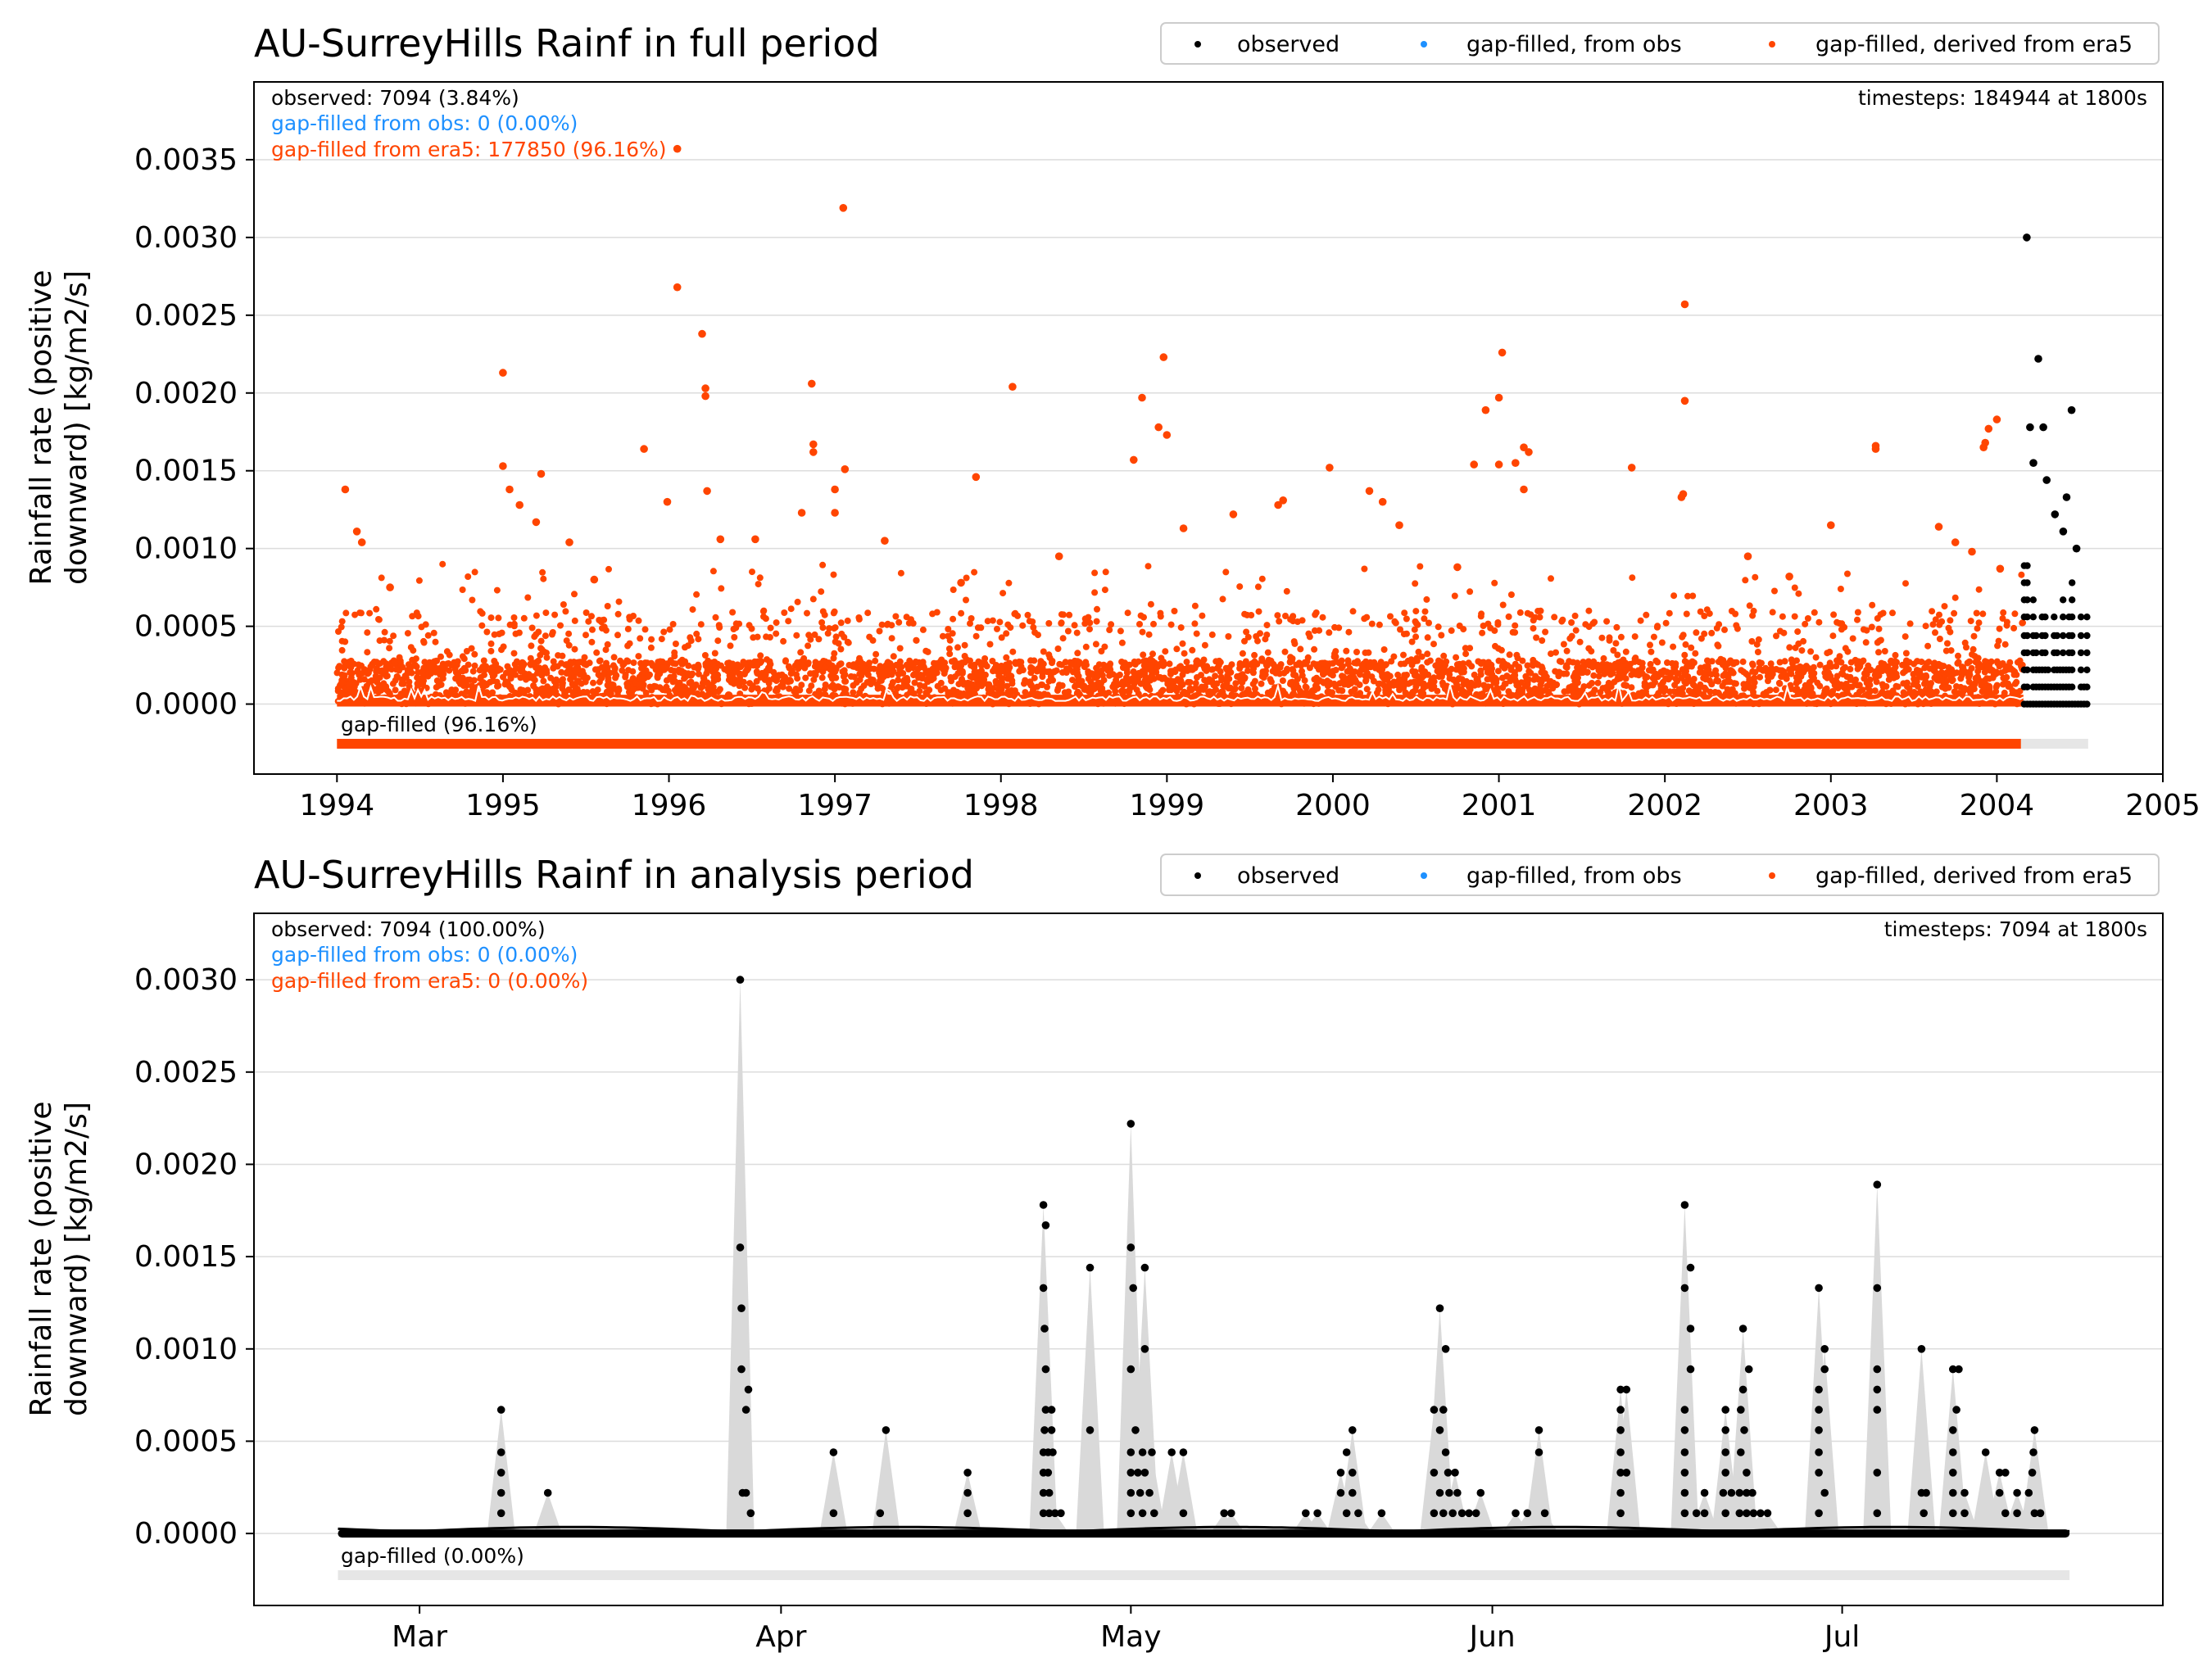 This screenshot has height=1671, width=2212. Describe the element at coordinates (835, 805) in the screenshot. I see `x-tick-label: 1997` at that location.